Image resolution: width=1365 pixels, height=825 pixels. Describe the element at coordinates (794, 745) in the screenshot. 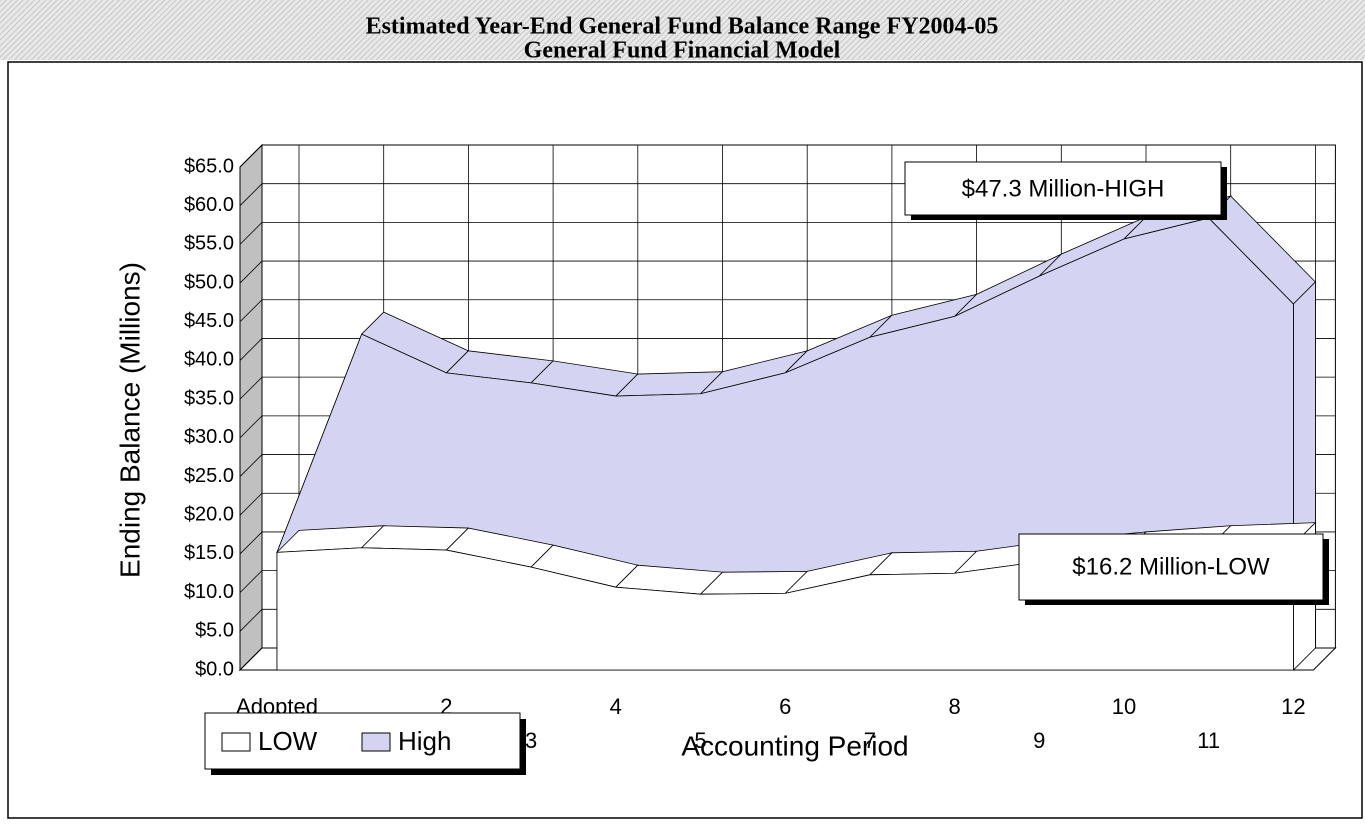

I see `x-axis-title: Accounting Period` at that location.